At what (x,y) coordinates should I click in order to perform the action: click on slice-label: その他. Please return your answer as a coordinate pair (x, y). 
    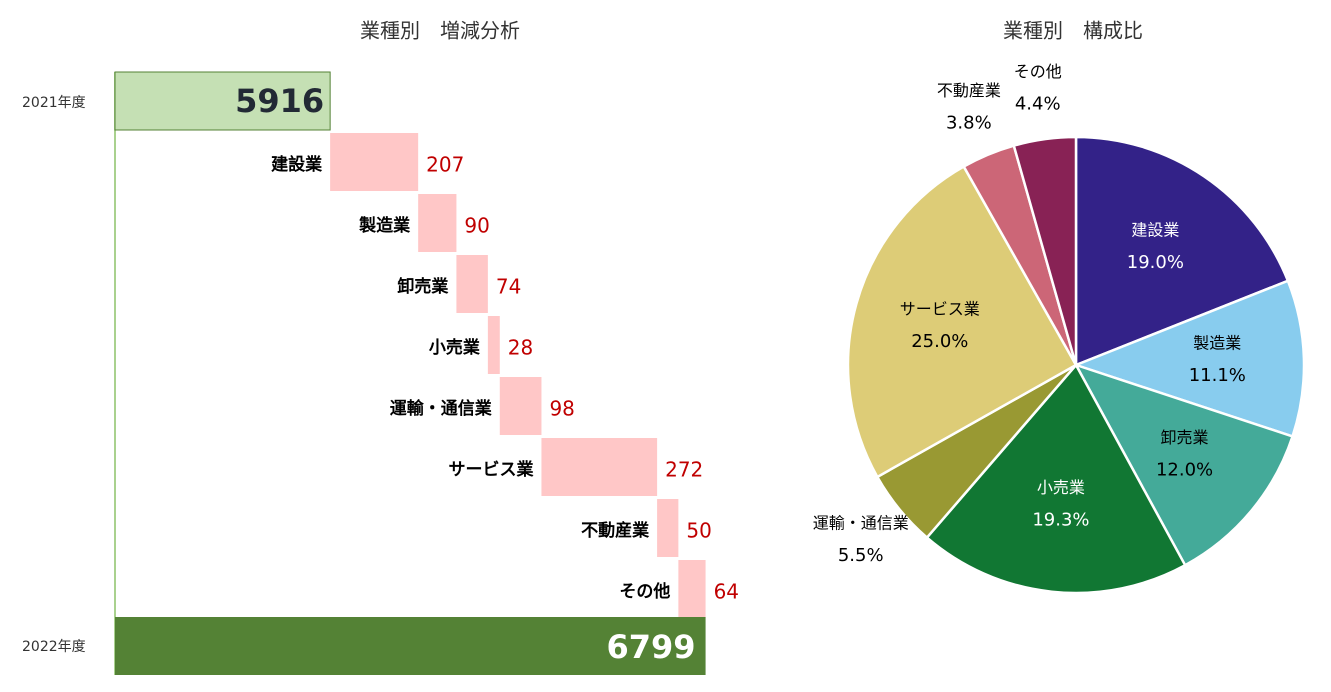
    Looking at the image, I should click on (1038, 71).